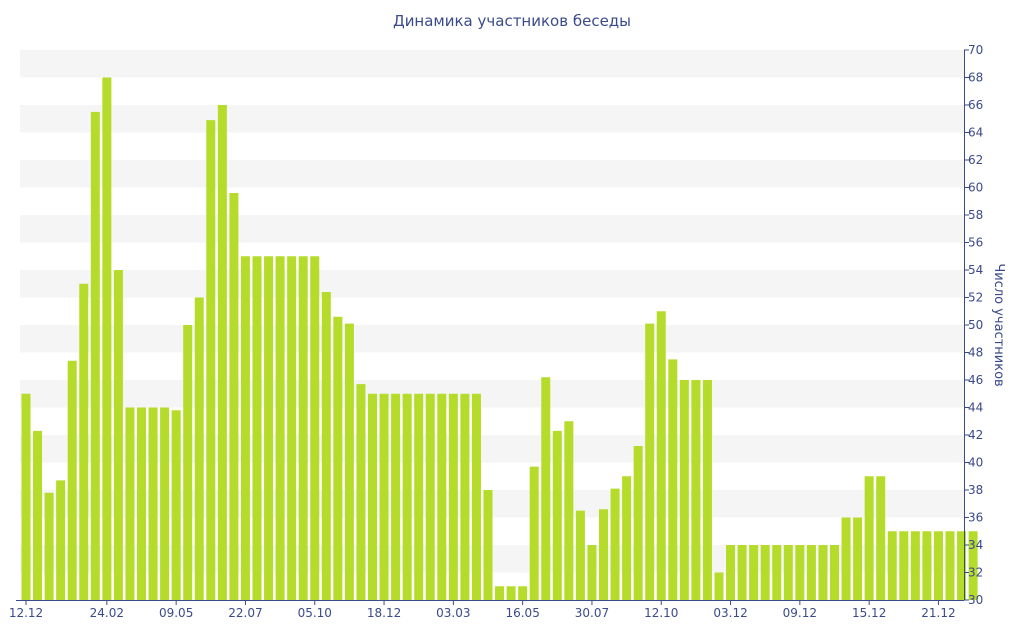  I want to click on y-tick-label: 64, so click(975, 133).